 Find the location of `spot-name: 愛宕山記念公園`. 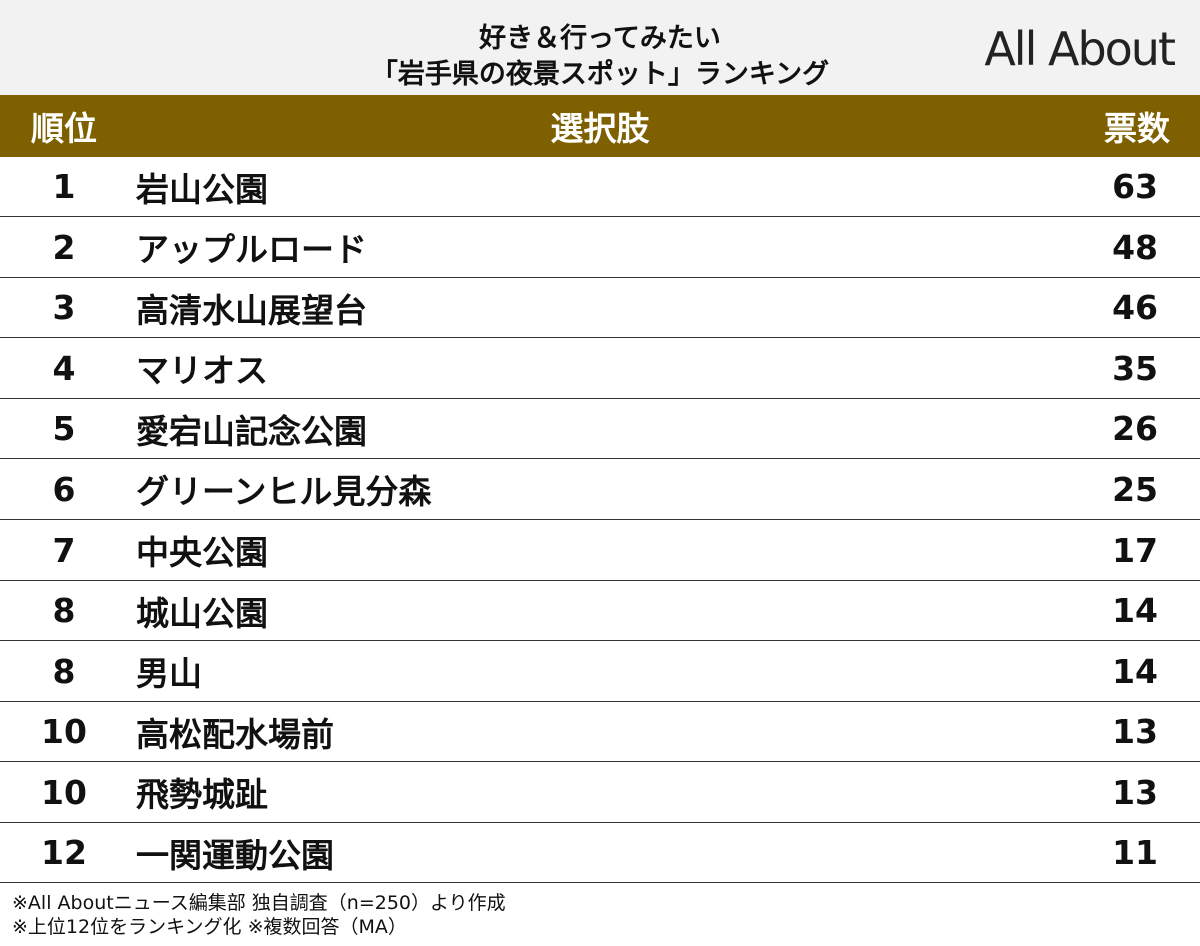

spot-name: 愛宕山記念公園 is located at coordinates (251, 431).